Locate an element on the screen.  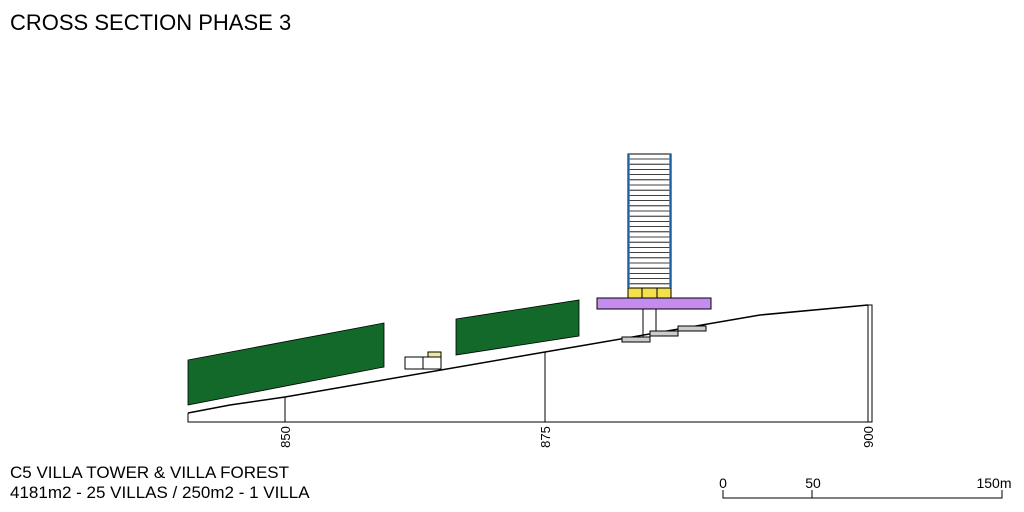
elevation-label: 850 is located at coordinates (285, 437).